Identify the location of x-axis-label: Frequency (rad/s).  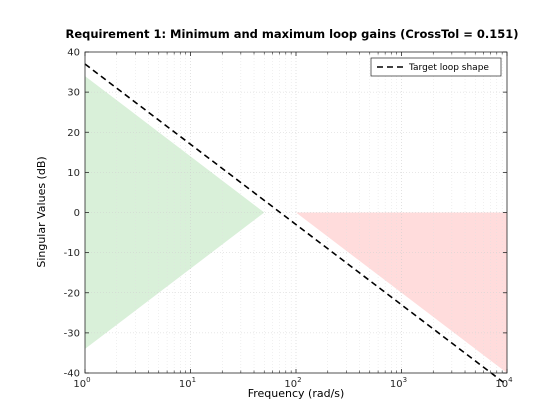
(296, 393).